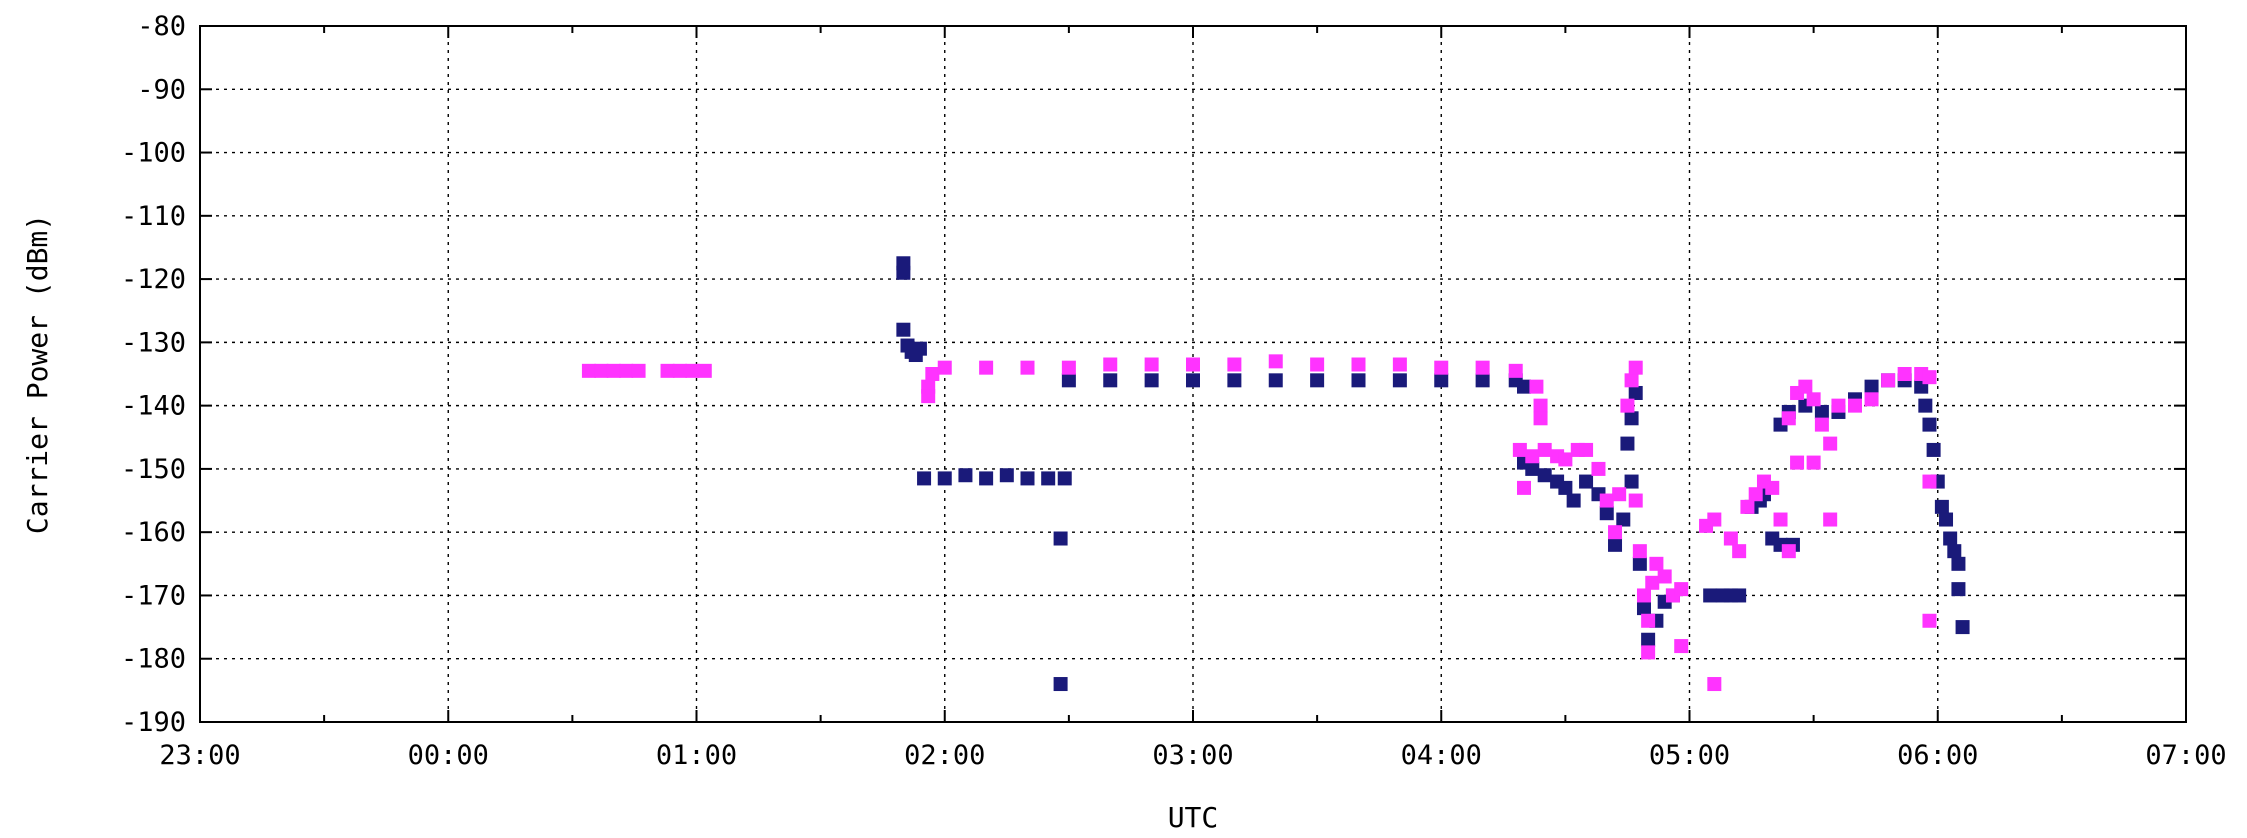 The image size is (2247, 838). Describe the element at coordinates (1441, 755) in the screenshot. I see `x-tick-label: 04:00` at that location.